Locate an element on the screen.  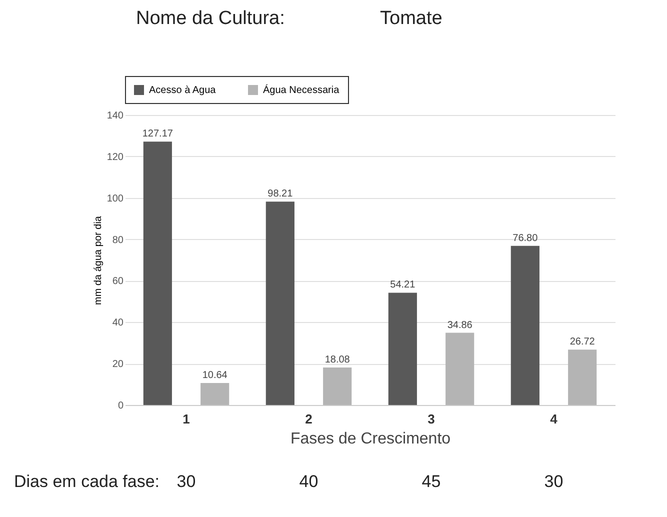
y-tick-label: 0 is located at coordinates (121, 406).